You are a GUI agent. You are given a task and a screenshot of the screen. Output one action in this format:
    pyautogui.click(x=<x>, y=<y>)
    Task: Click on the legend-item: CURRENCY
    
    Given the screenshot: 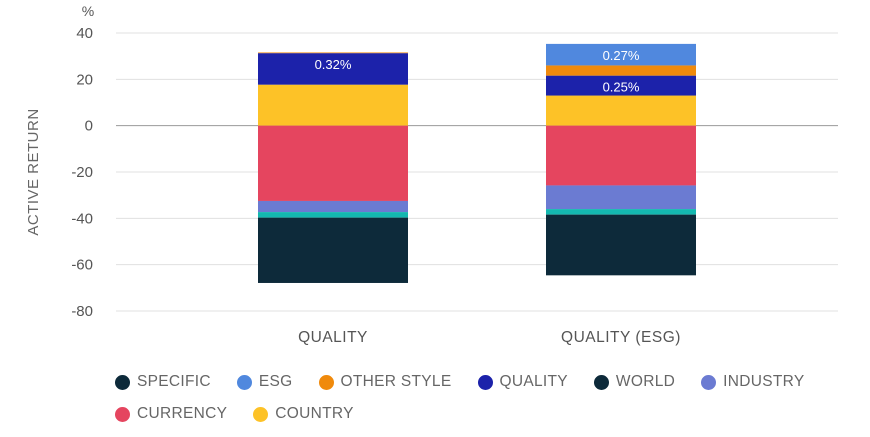 What is the action you would take?
    pyautogui.click(x=171, y=414)
    